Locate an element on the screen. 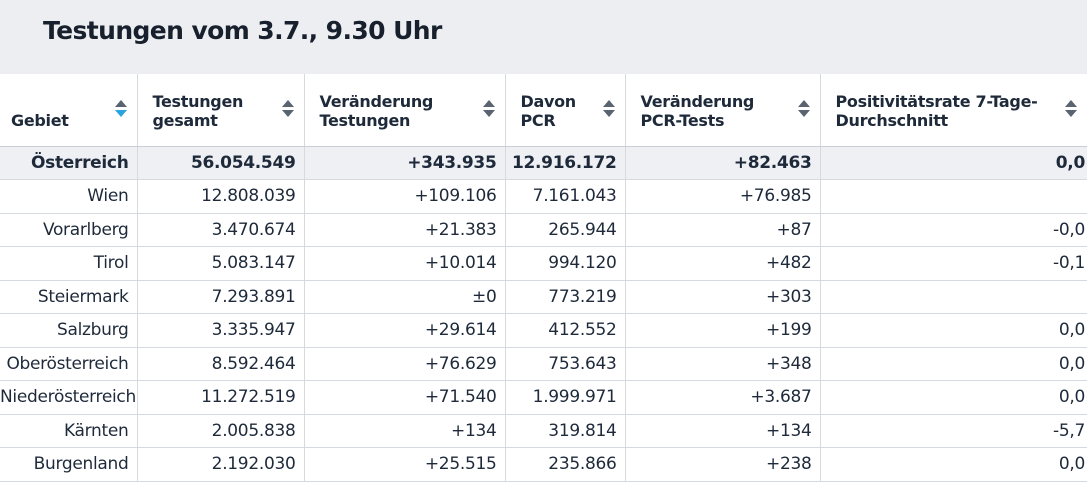 The height and width of the screenshot is (482, 1087). cell-veraenderung: ±0 is located at coordinates (405, 297).